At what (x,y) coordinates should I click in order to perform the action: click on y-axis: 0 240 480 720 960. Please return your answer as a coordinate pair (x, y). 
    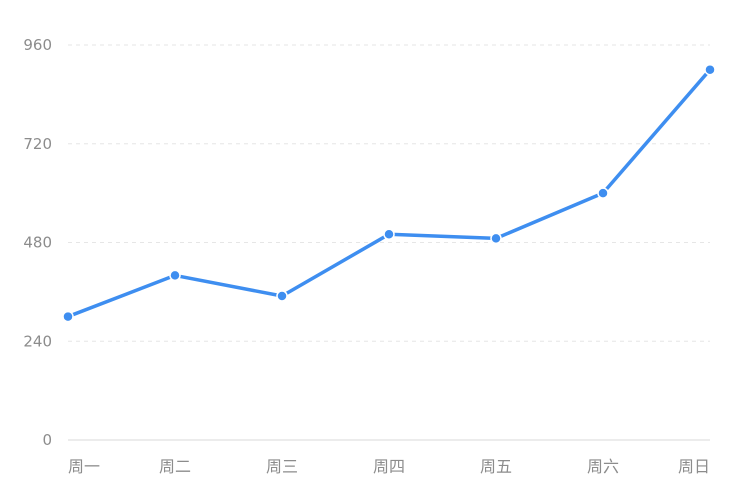
    Looking at the image, I should click on (37, 242).